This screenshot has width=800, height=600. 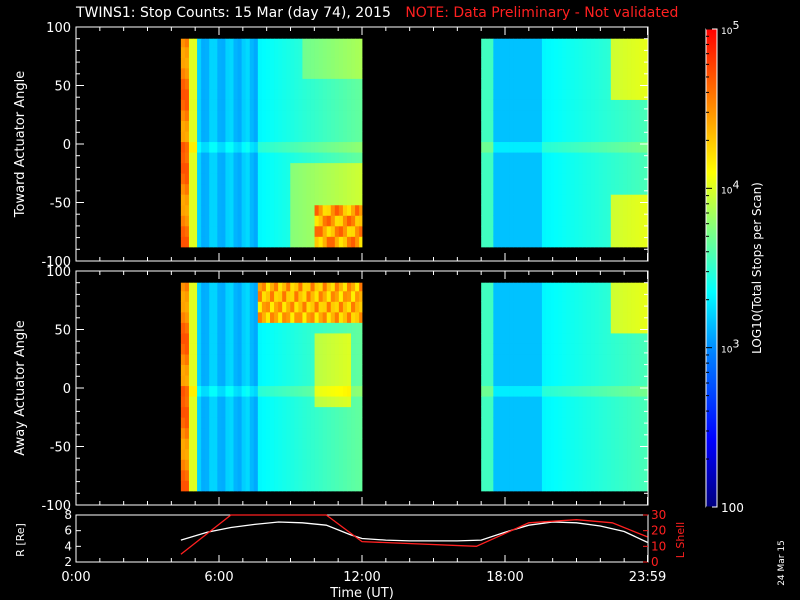 I want to click on colorbar-tick-label: 100, so click(x=732, y=508).